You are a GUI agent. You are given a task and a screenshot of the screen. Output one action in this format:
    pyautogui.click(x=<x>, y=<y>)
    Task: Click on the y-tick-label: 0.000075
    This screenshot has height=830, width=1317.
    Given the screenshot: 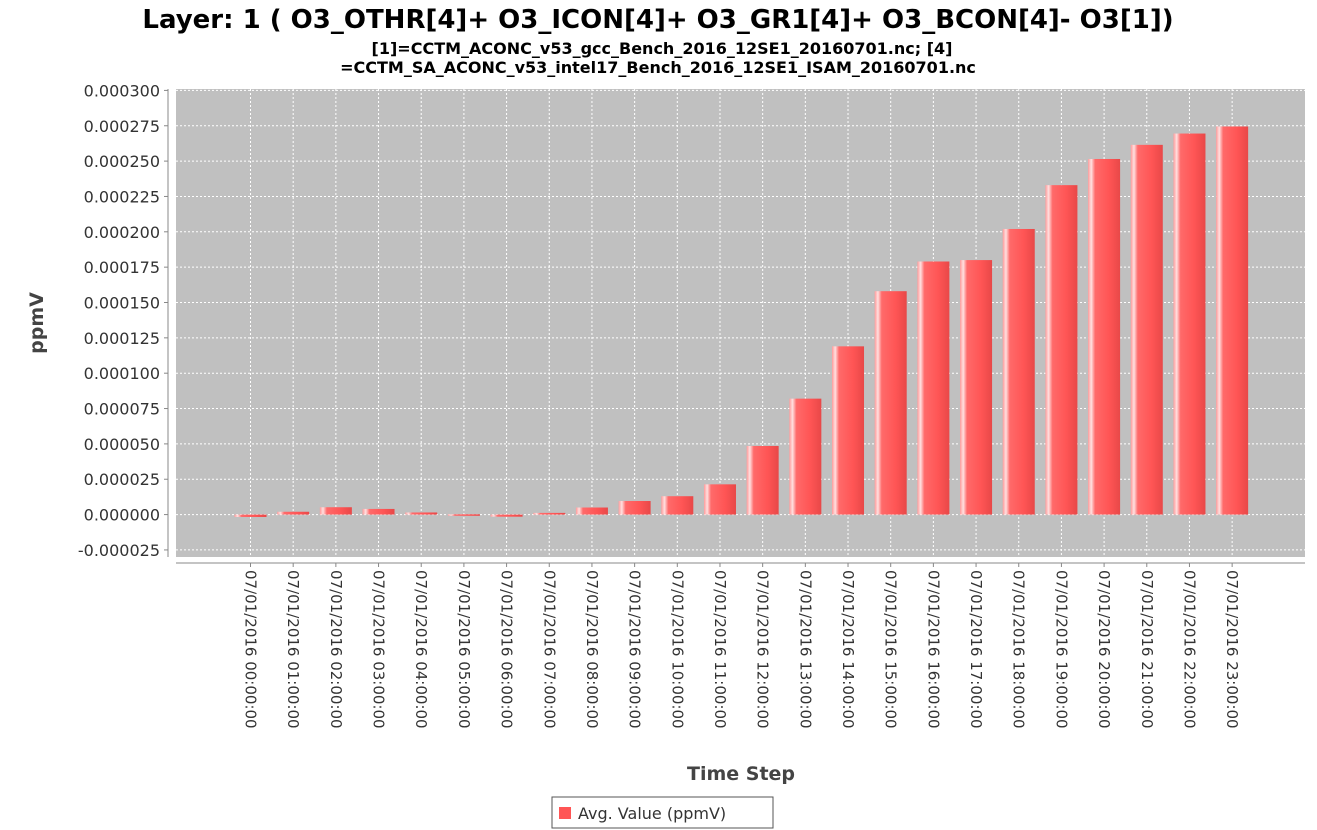 What is the action you would take?
    pyautogui.click(x=122, y=409)
    